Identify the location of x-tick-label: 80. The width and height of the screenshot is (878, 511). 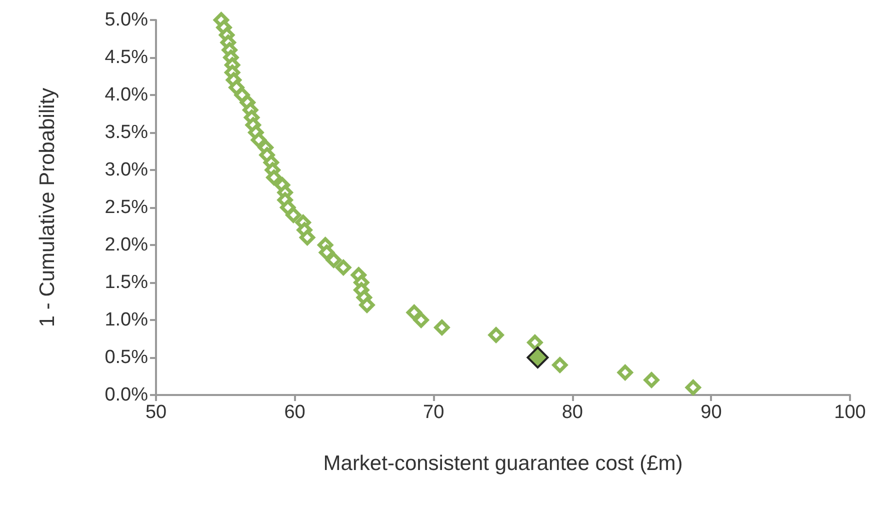
(572, 412).